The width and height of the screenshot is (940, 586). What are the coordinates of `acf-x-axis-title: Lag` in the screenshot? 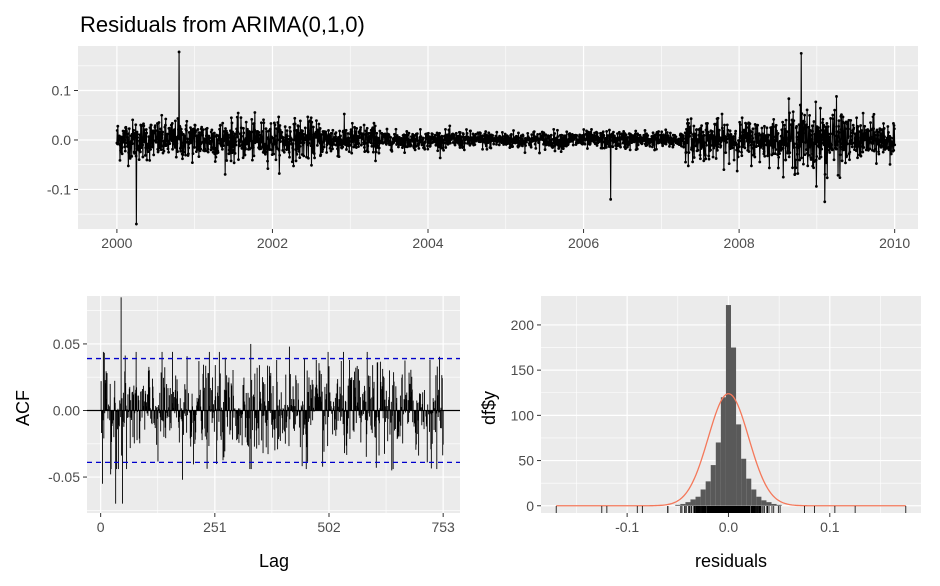 It's located at (274, 561).